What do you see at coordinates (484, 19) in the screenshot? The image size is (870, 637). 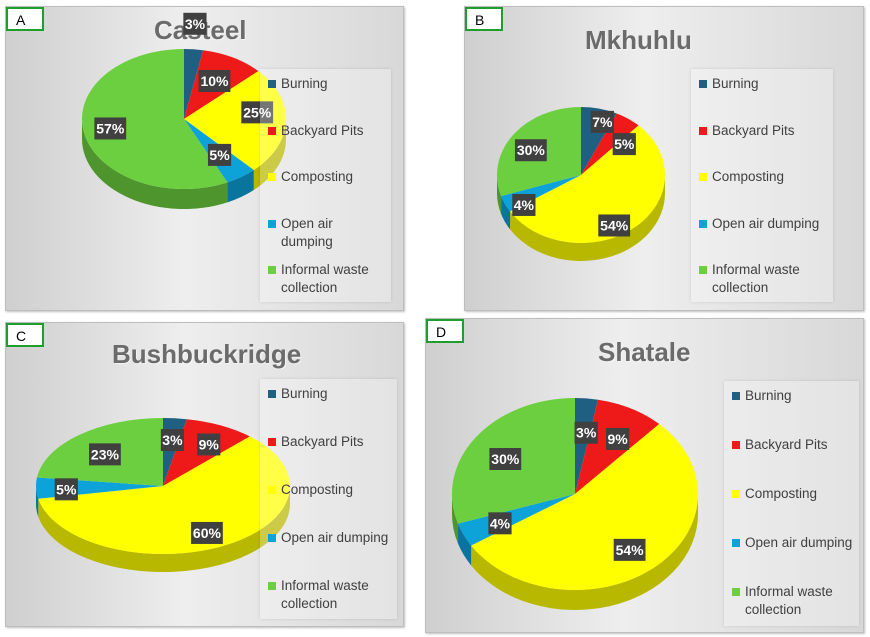 I see `panel-tag: B` at bounding box center [484, 19].